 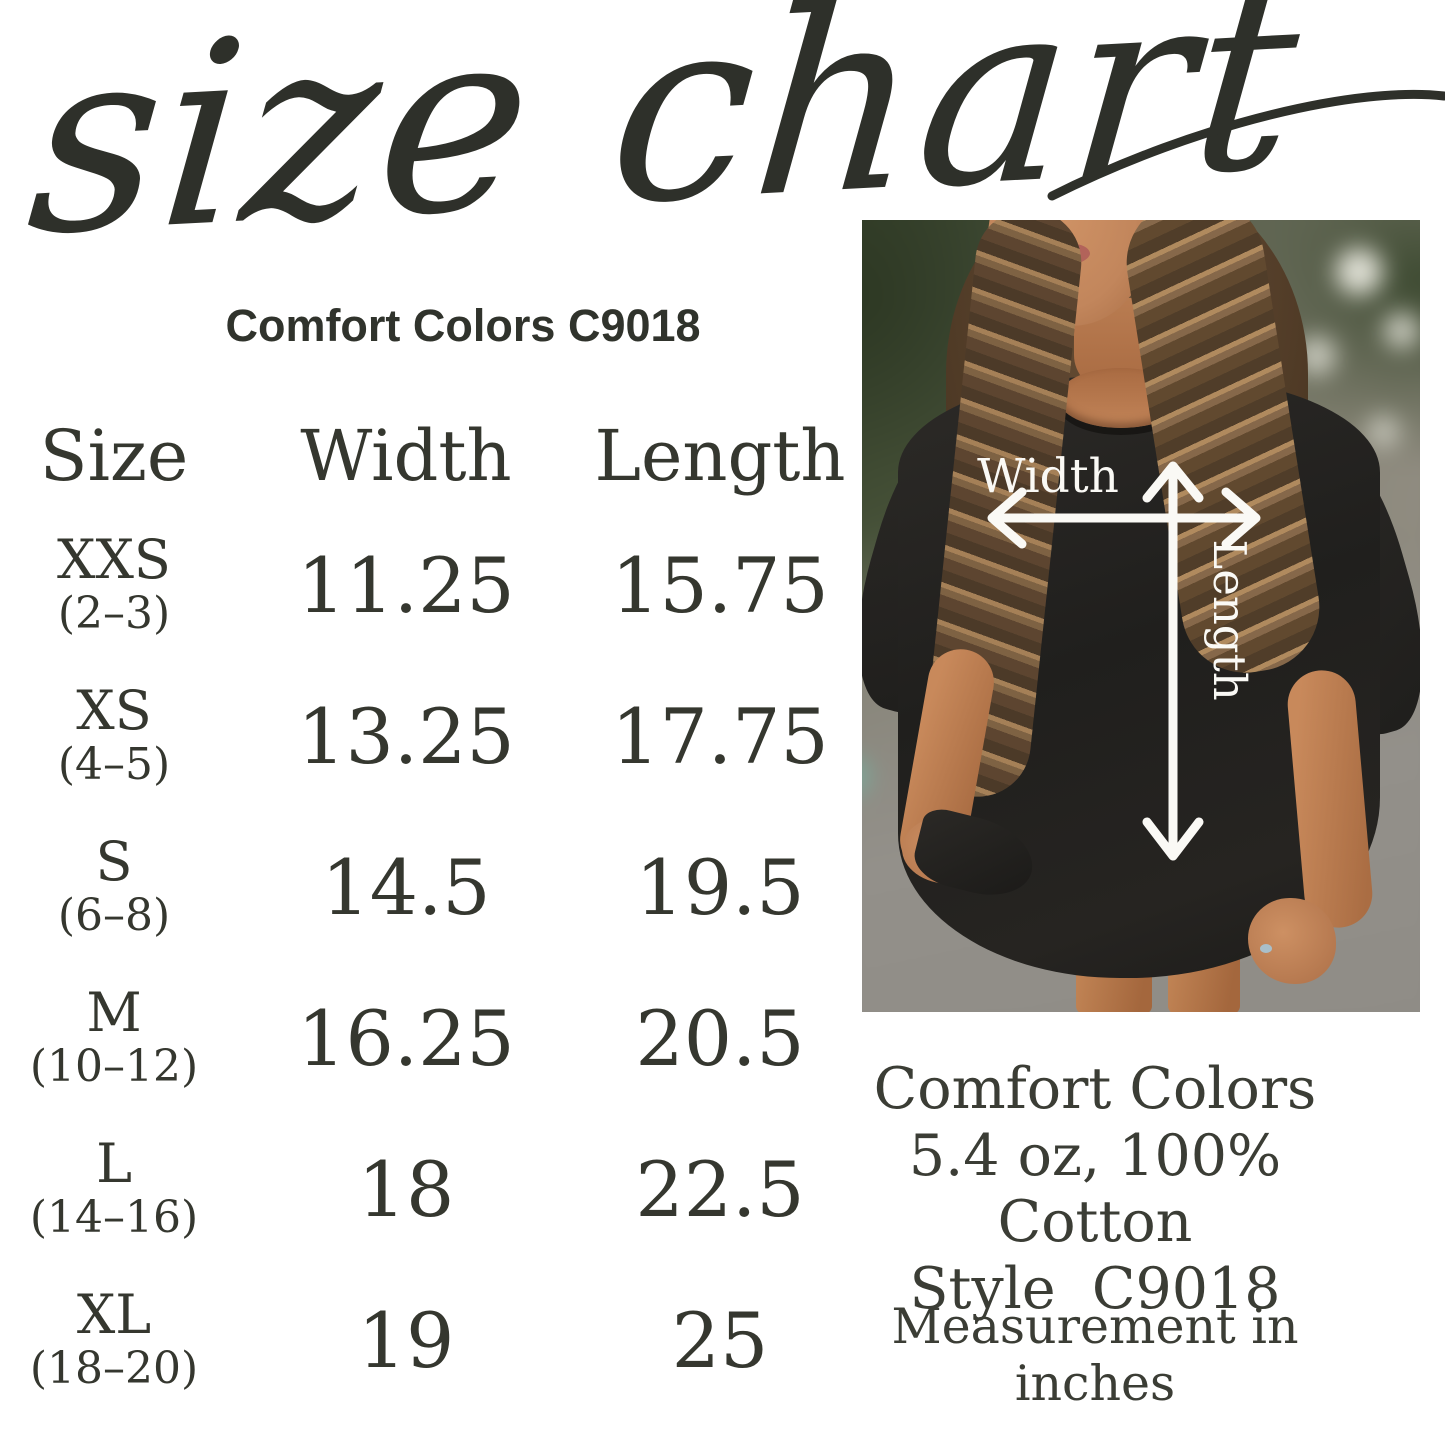 I want to click on width-value: 14.5, so click(x=406, y=887).